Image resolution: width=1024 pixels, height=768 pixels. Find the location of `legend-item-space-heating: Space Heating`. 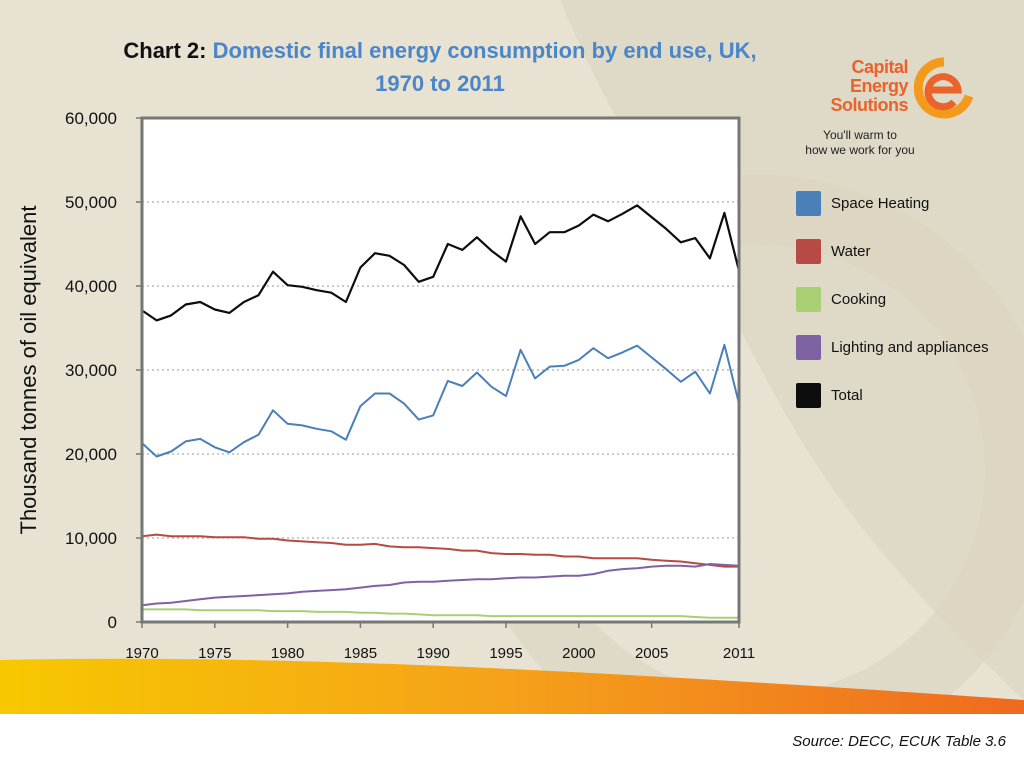

legend-item-space-heating: Space Heating is located at coordinates (910, 212).